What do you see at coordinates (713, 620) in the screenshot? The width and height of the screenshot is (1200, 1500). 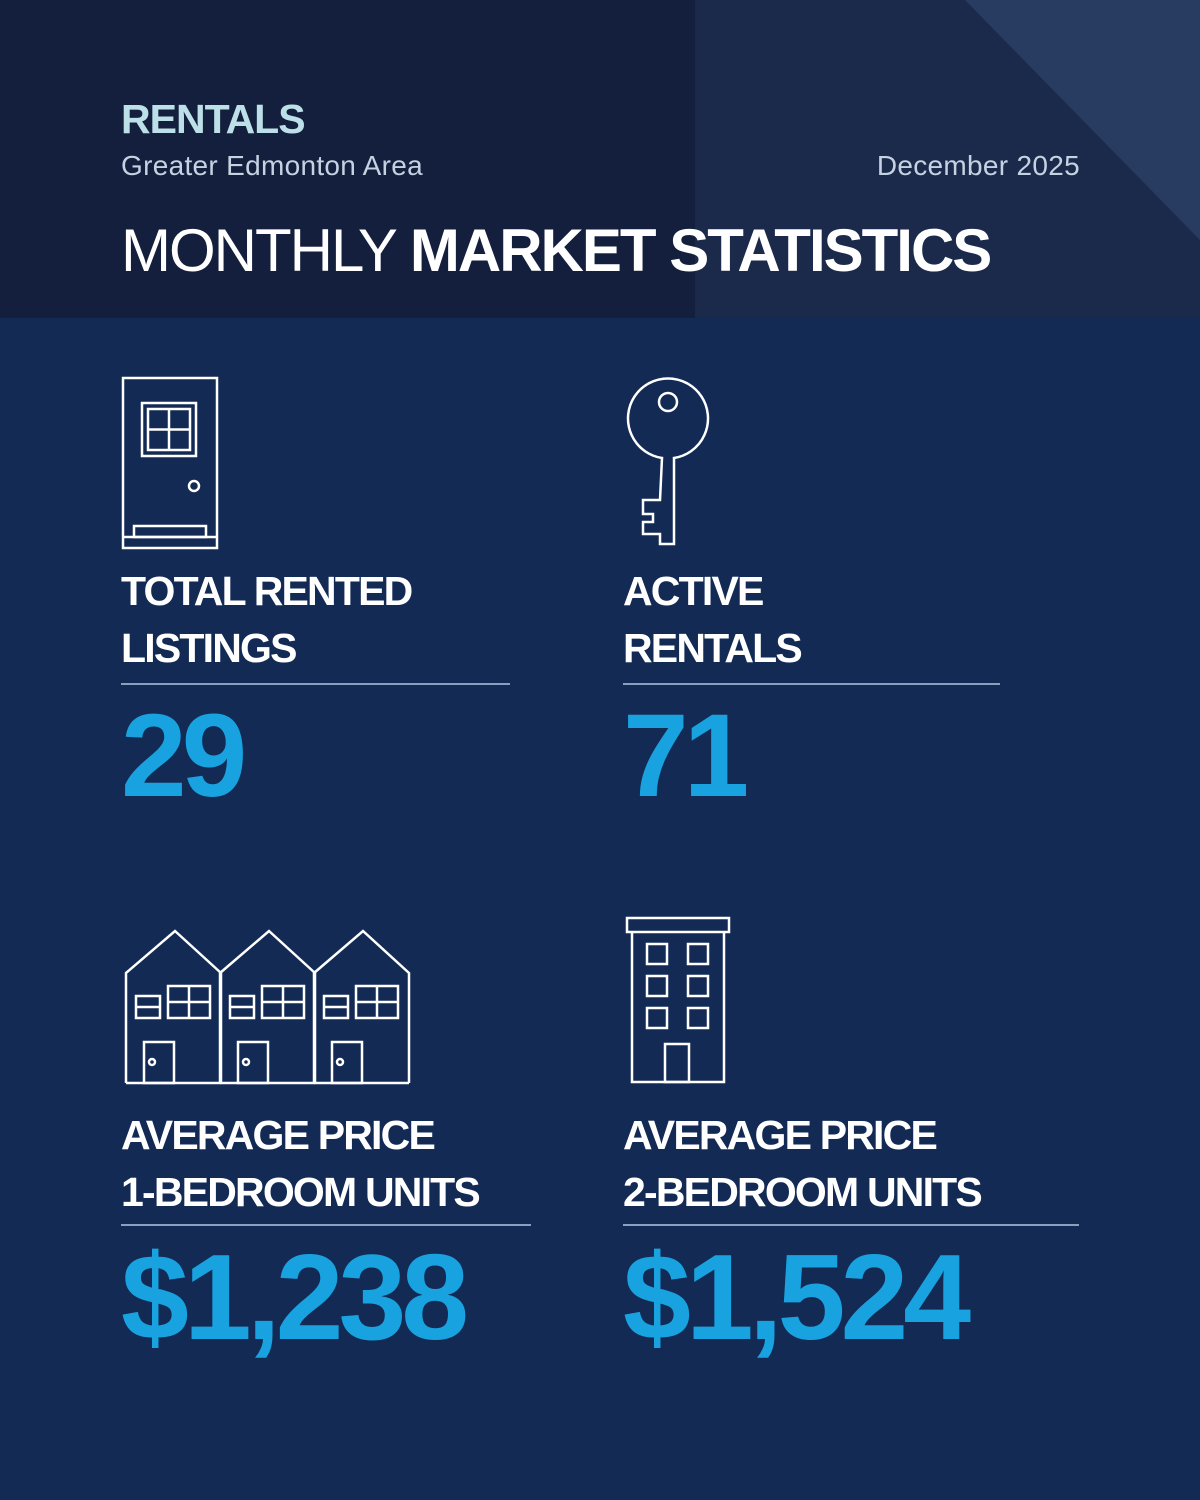 I see `stat-label: ACTIVE RENTALS` at bounding box center [713, 620].